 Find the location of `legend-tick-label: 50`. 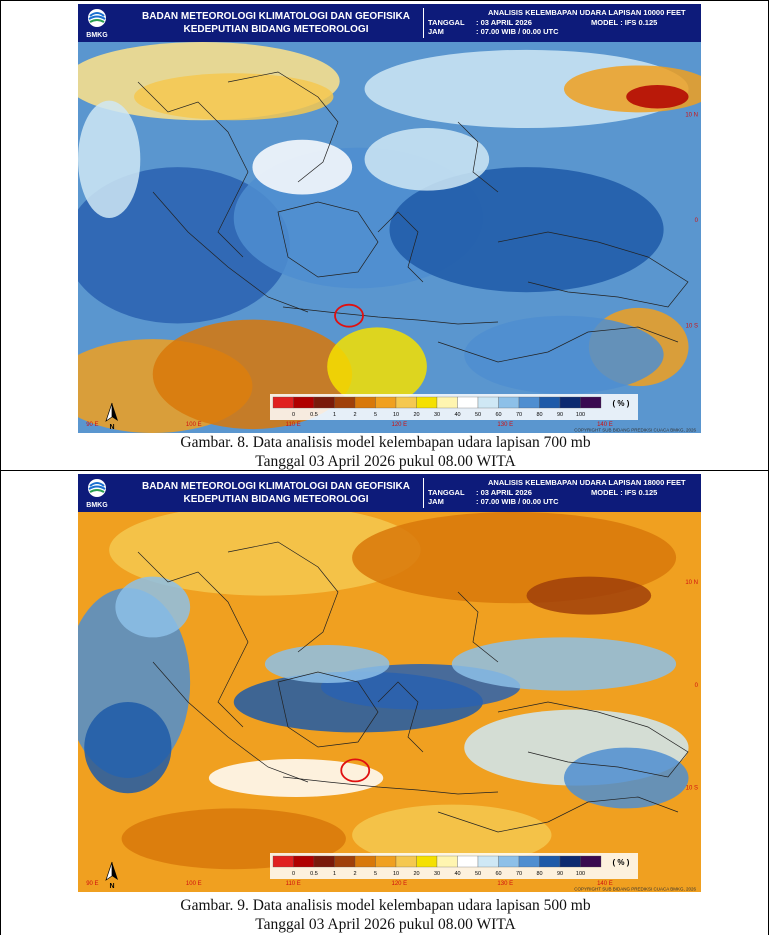

legend-tick-label: 50 is located at coordinates (478, 415).